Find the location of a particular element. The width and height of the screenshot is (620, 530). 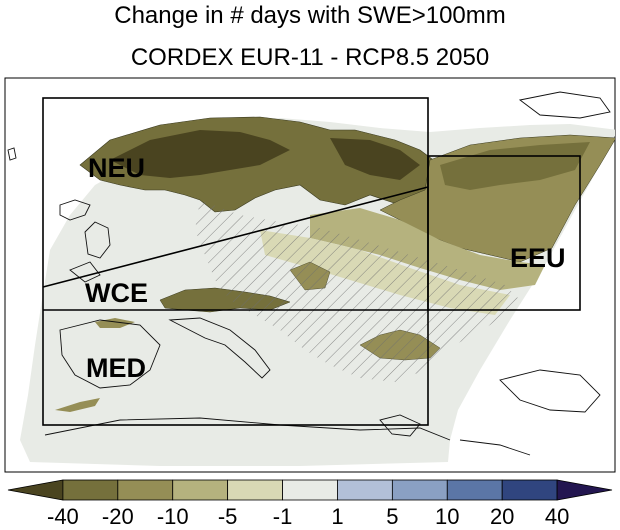

colorbar-tick-label: -1 is located at coordinates (283, 516).